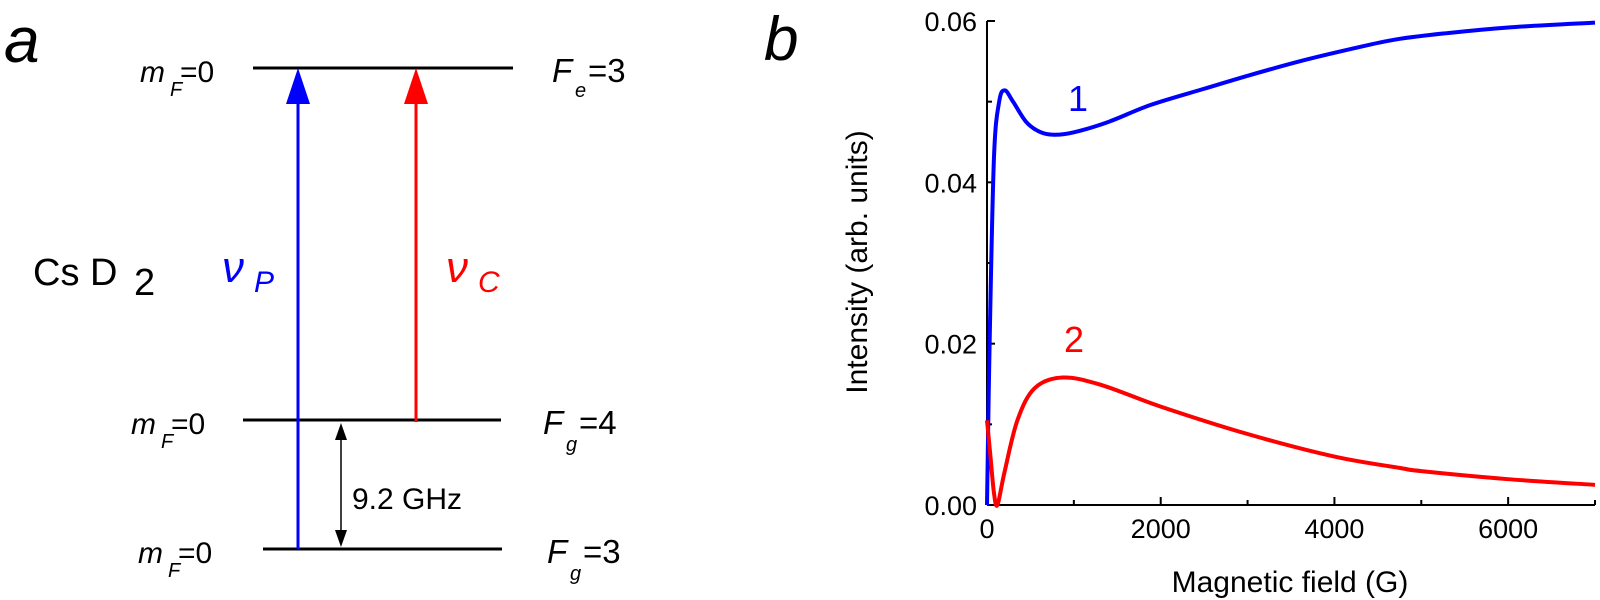 This screenshot has height=600, width=1600. Describe the element at coordinates (1290, 441) in the screenshot. I see `series-2-line` at that location.